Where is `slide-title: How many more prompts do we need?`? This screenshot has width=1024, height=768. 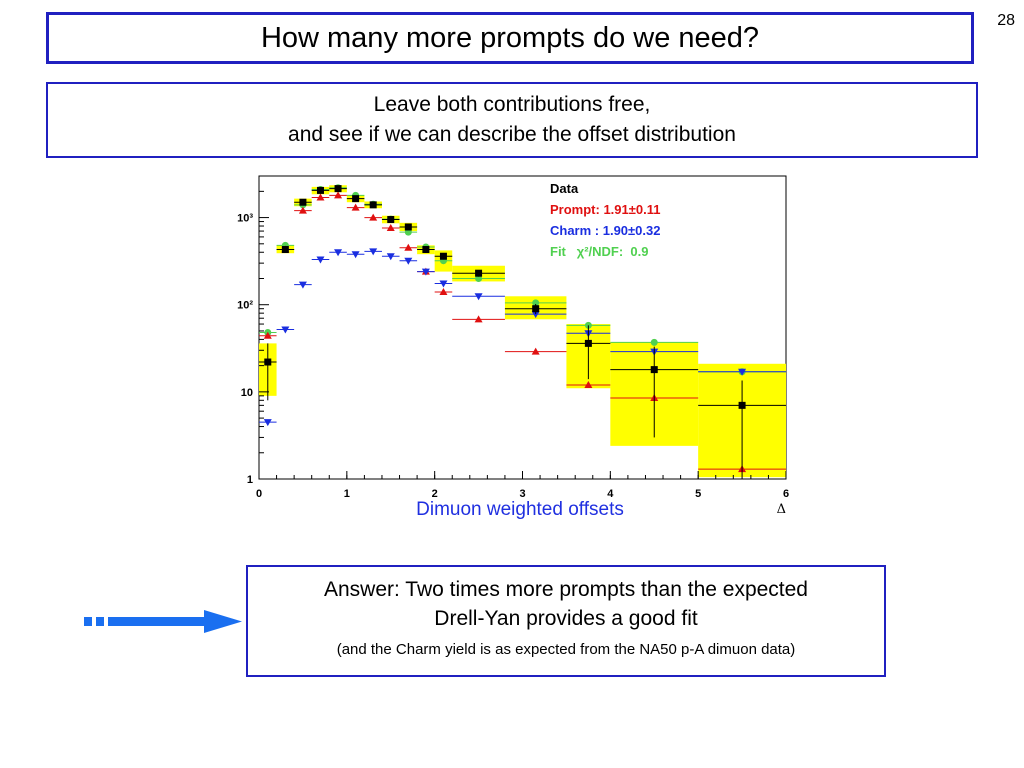
slide-title: How many more prompts do we need? is located at coordinates (510, 37).